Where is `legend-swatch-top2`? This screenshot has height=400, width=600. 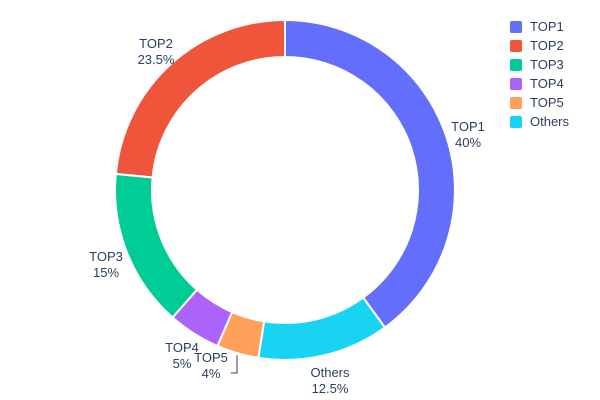 legend-swatch-top2 is located at coordinates (516, 46).